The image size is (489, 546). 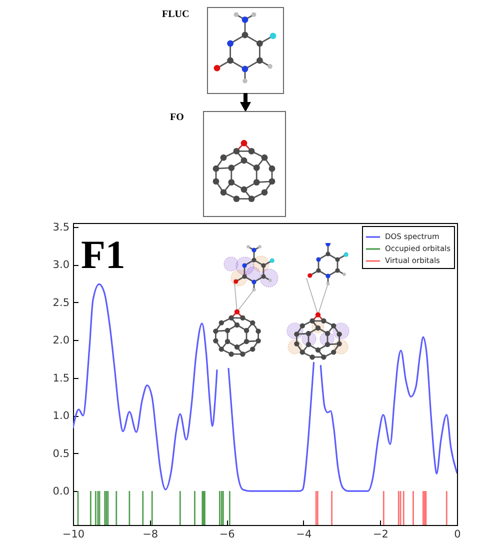 What do you see at coordinates (61, 492) in the screenshot?
I see `y-tick-label: 0.0` at bounding box center [61, 492].